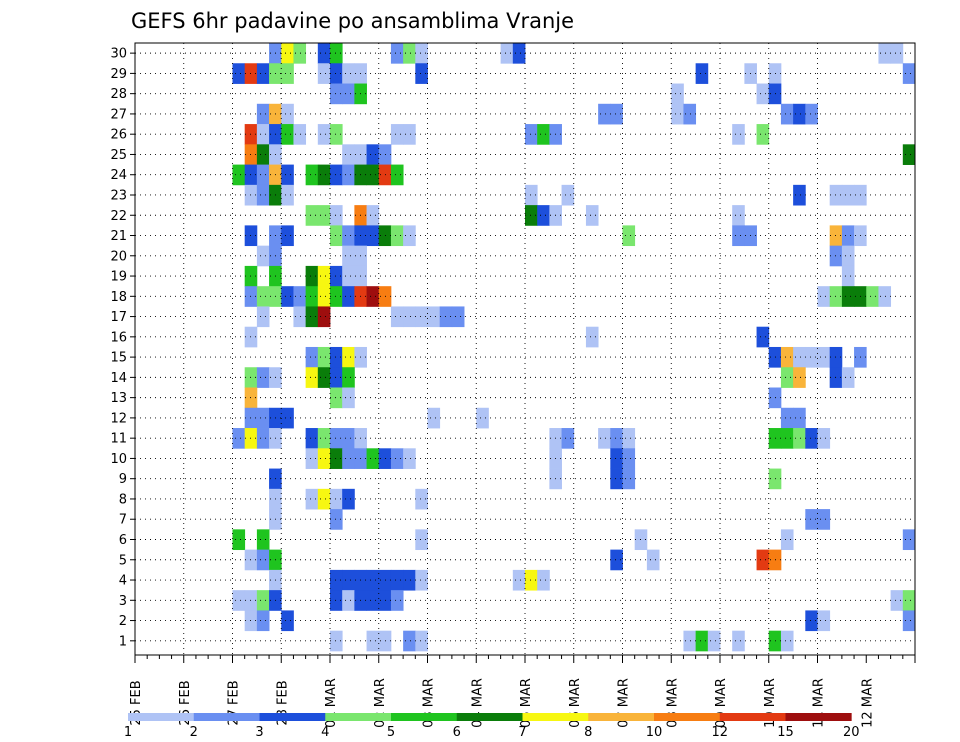 This screenshot has height=742, width=960. Describe the element at coordinates (457, 732) in the screenshot. I see `colorbar-label: 6` at that location.